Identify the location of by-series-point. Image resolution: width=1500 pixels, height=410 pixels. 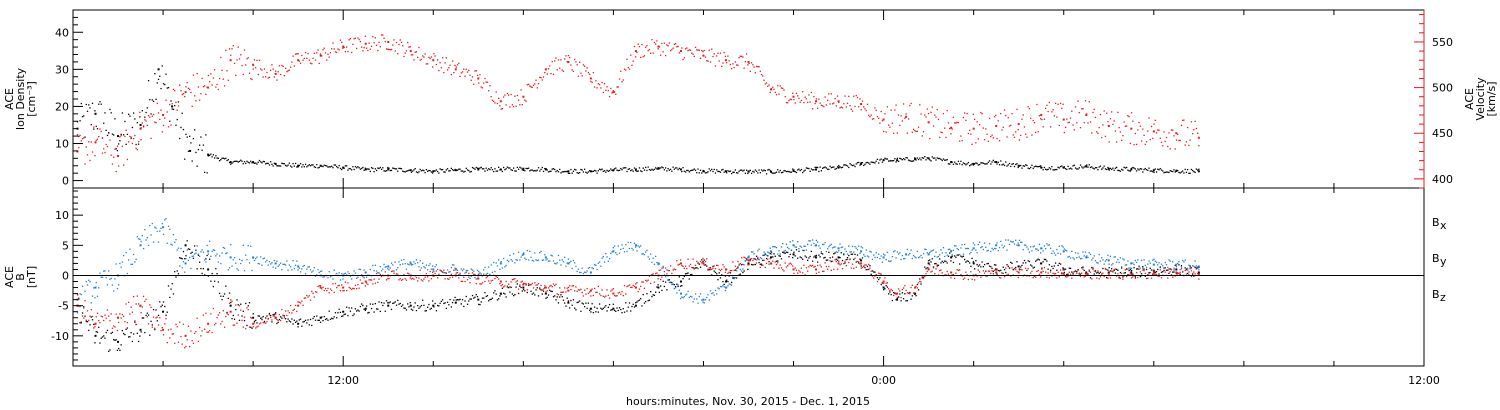
(1198, 266).